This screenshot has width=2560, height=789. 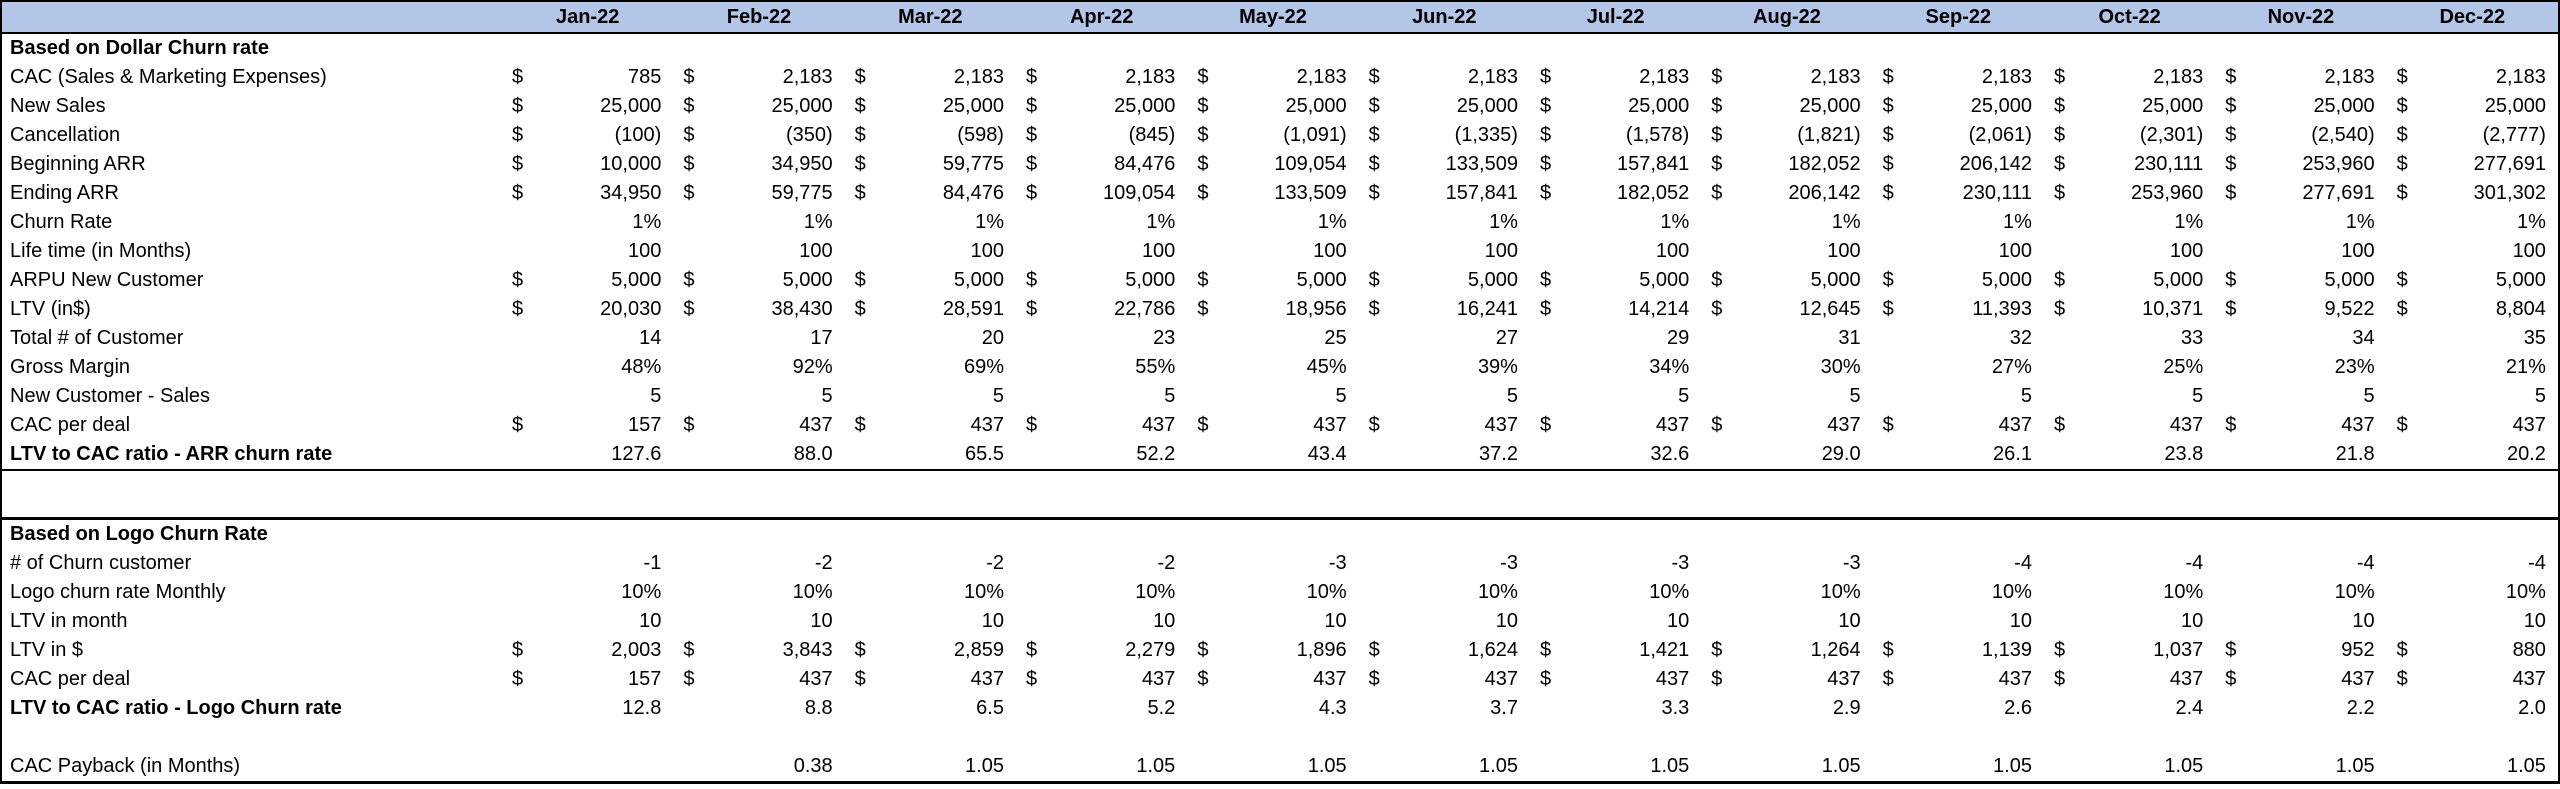 I want to click on cell: $1,139, so click(x=1958, y=650).